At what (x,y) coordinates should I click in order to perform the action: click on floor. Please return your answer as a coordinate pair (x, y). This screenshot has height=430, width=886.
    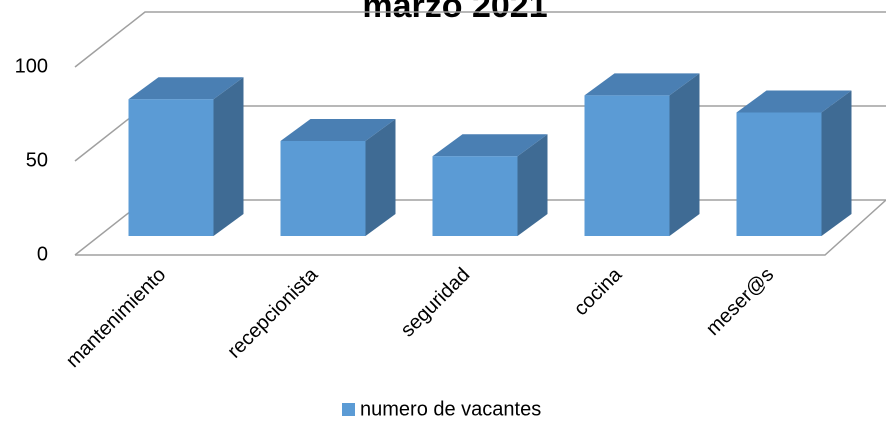
    Looking at the image, I should click on (480, 227).